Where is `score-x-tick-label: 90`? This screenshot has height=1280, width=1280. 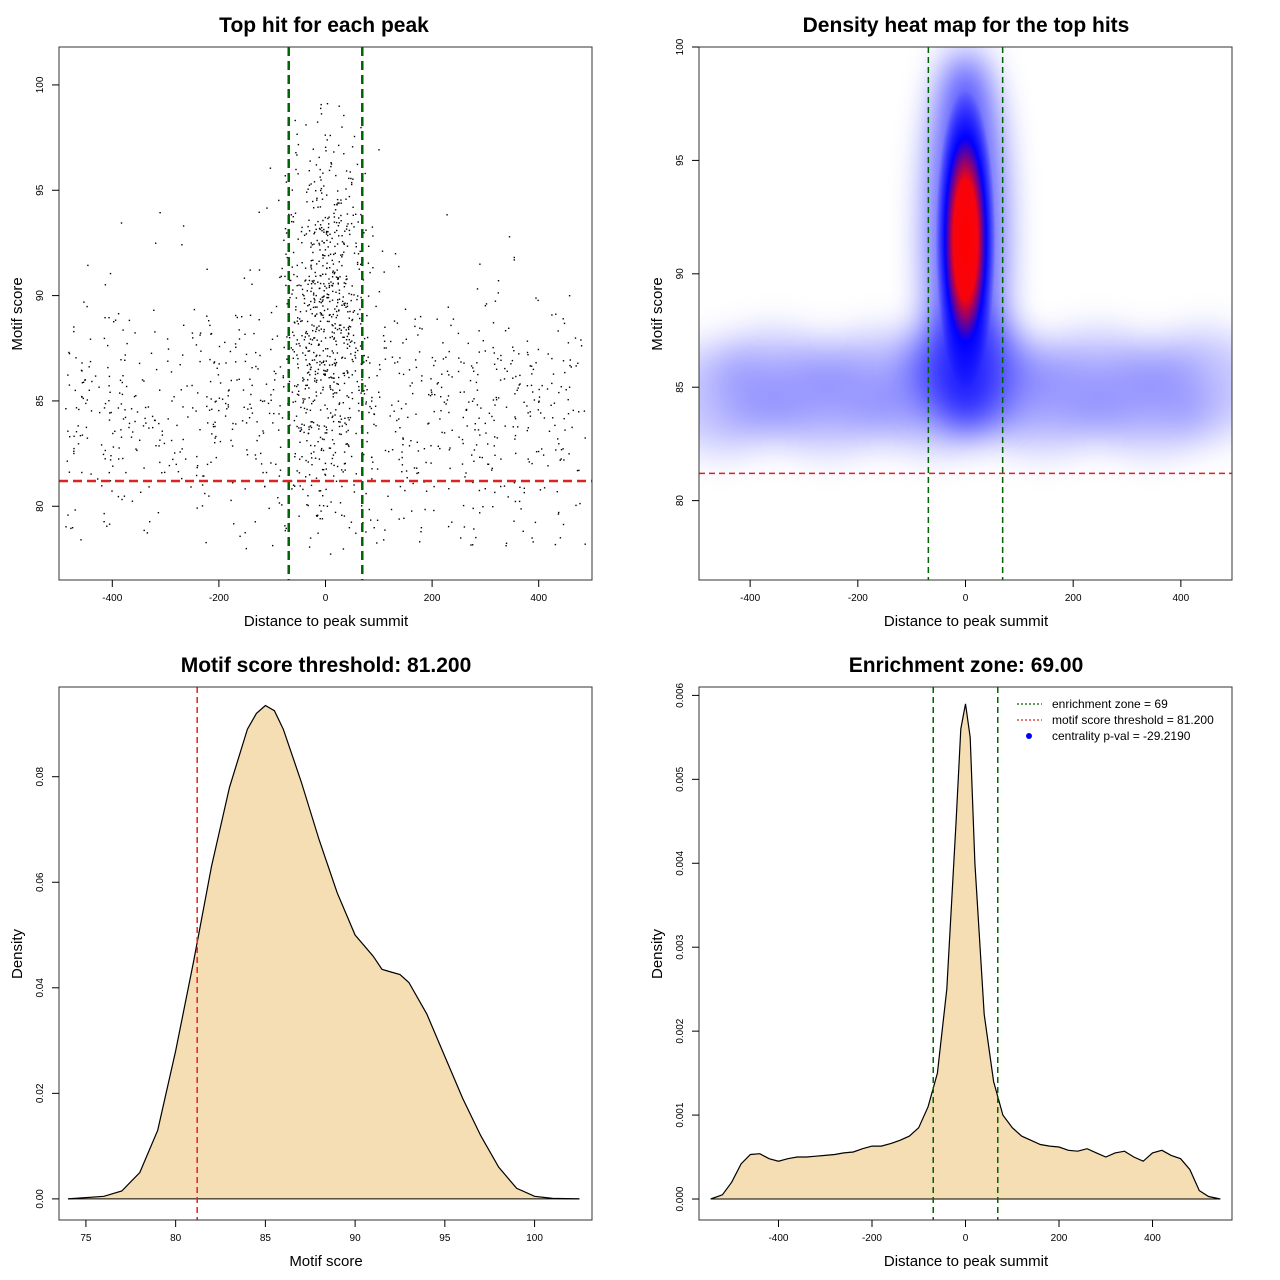 score-x-tick-label: 90 is located at coordinates (356, 1238).